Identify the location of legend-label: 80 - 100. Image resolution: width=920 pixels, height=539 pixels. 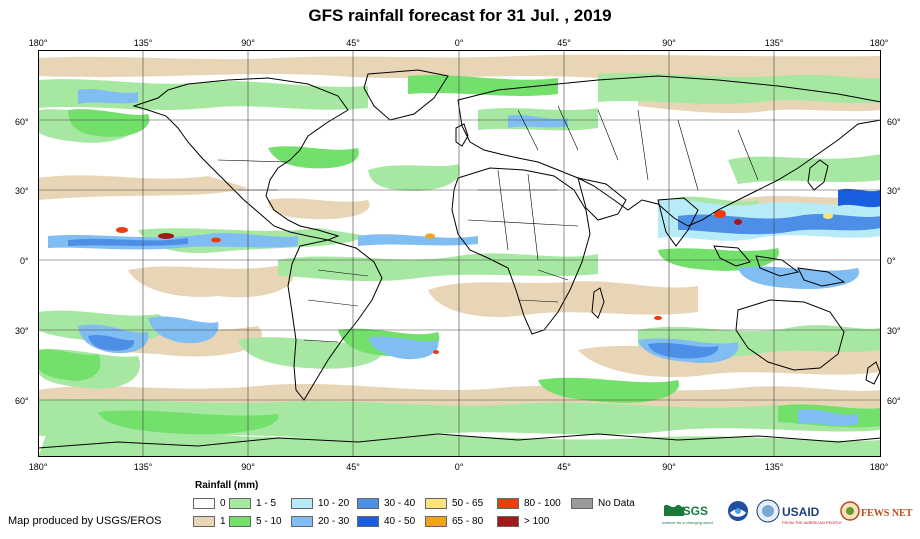
(542, 503).